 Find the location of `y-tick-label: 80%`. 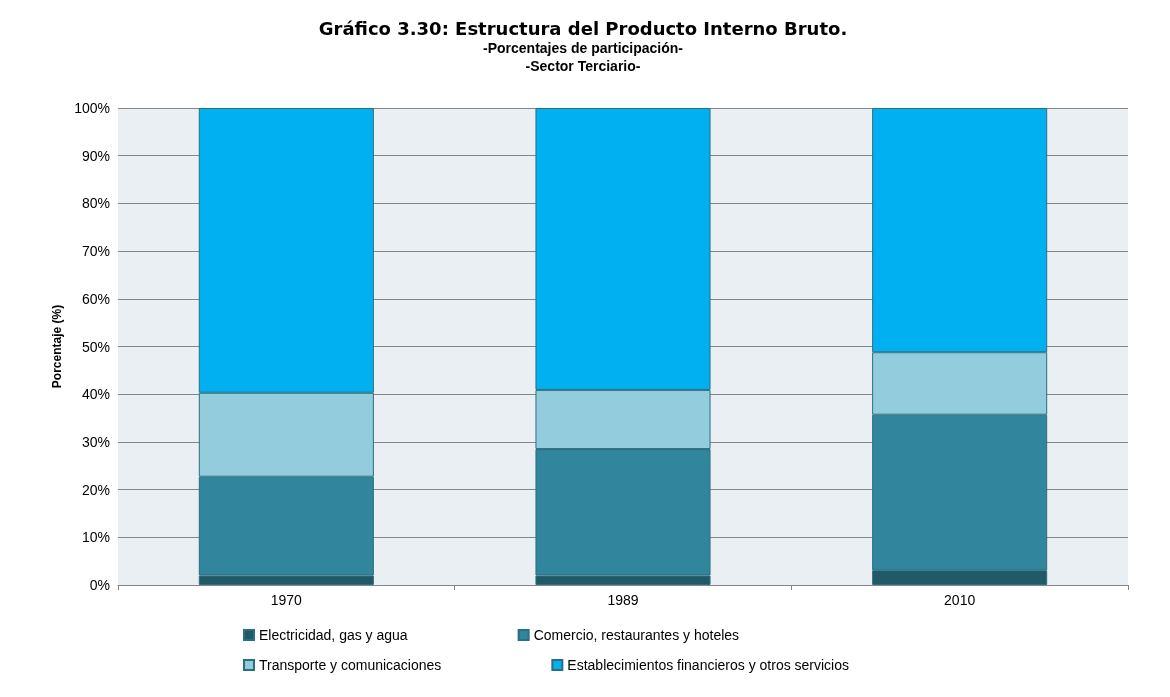

y-tick-label: 80% is located at coordinates (95, 203).